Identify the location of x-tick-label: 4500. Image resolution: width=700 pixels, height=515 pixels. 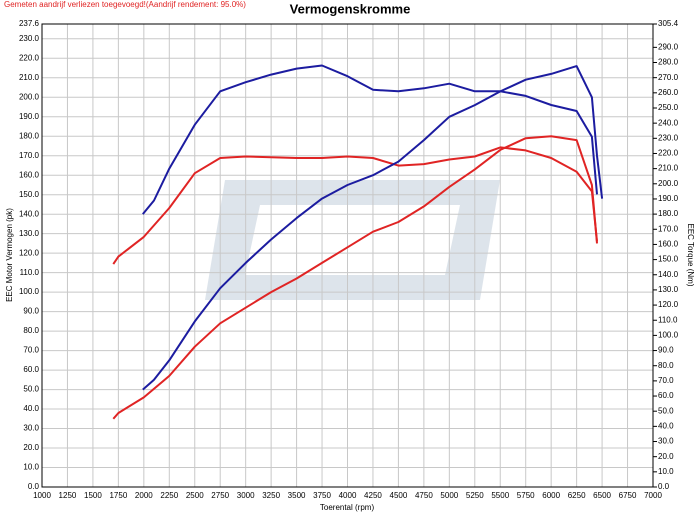
(399, 495).